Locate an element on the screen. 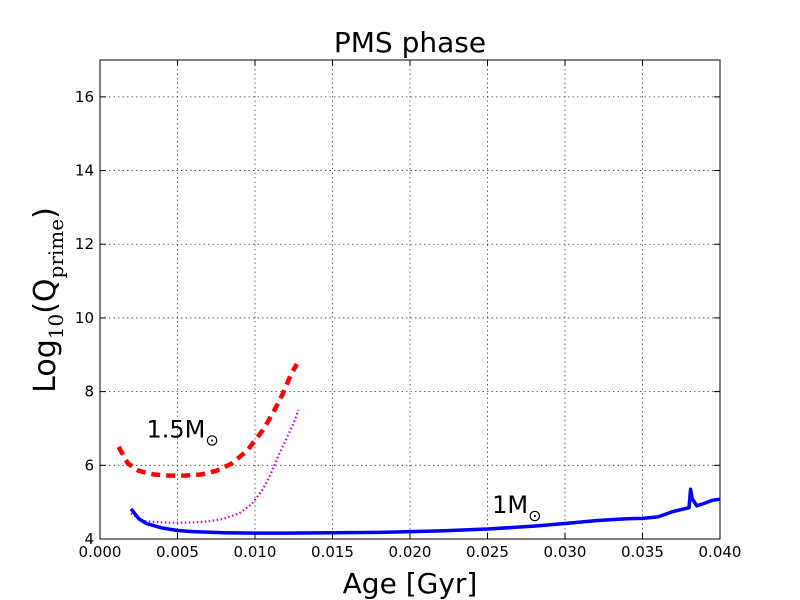 The height and width of the screenshot is (600, 800). x-axis-label: Age [Gyr] is located at coordinates (410, 583).